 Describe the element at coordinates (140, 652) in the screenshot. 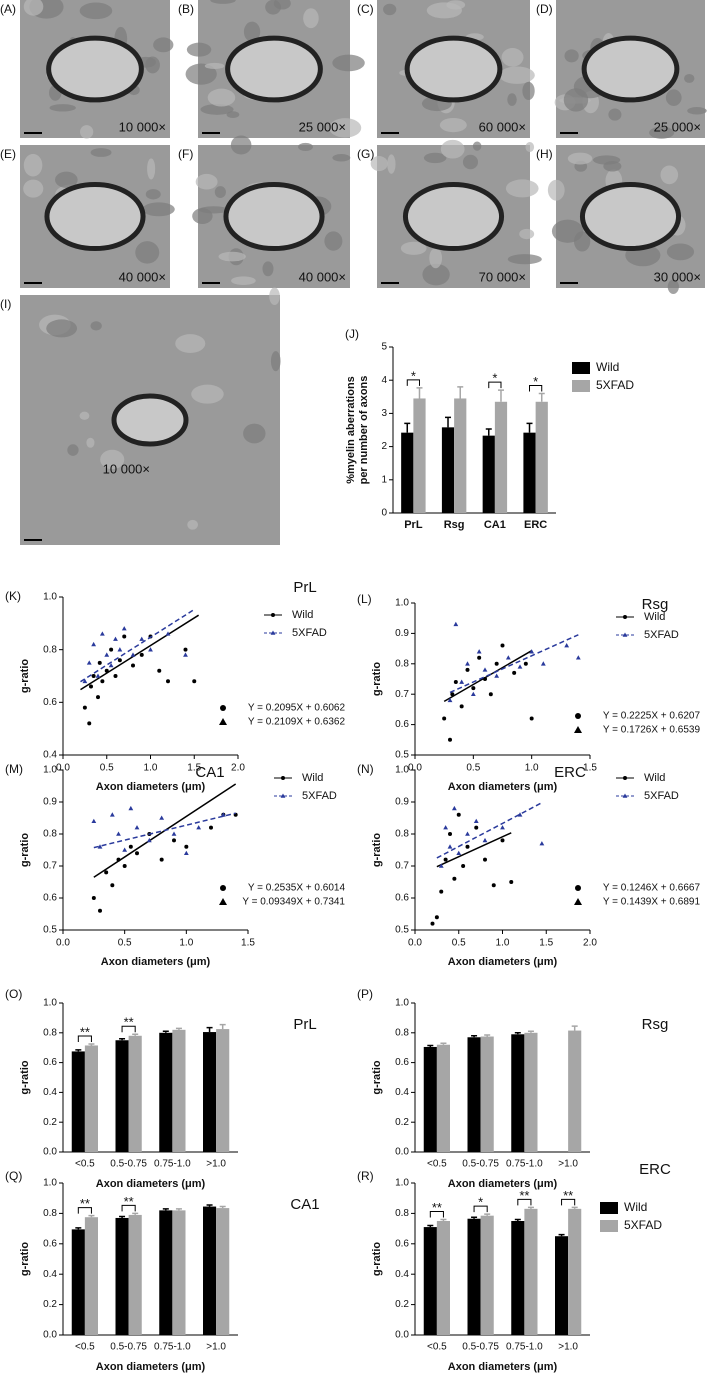

I see `fit-line` at that location.